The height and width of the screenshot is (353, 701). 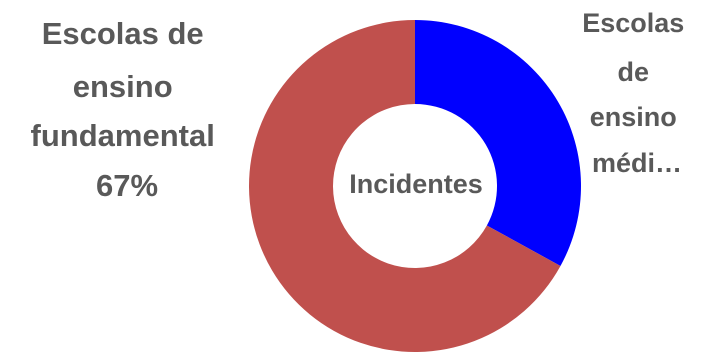 What do you see at coordinates (123, 33) in the screenshot?
I see `slice-label-line: Escolas de` at bounding box center [123, 33].